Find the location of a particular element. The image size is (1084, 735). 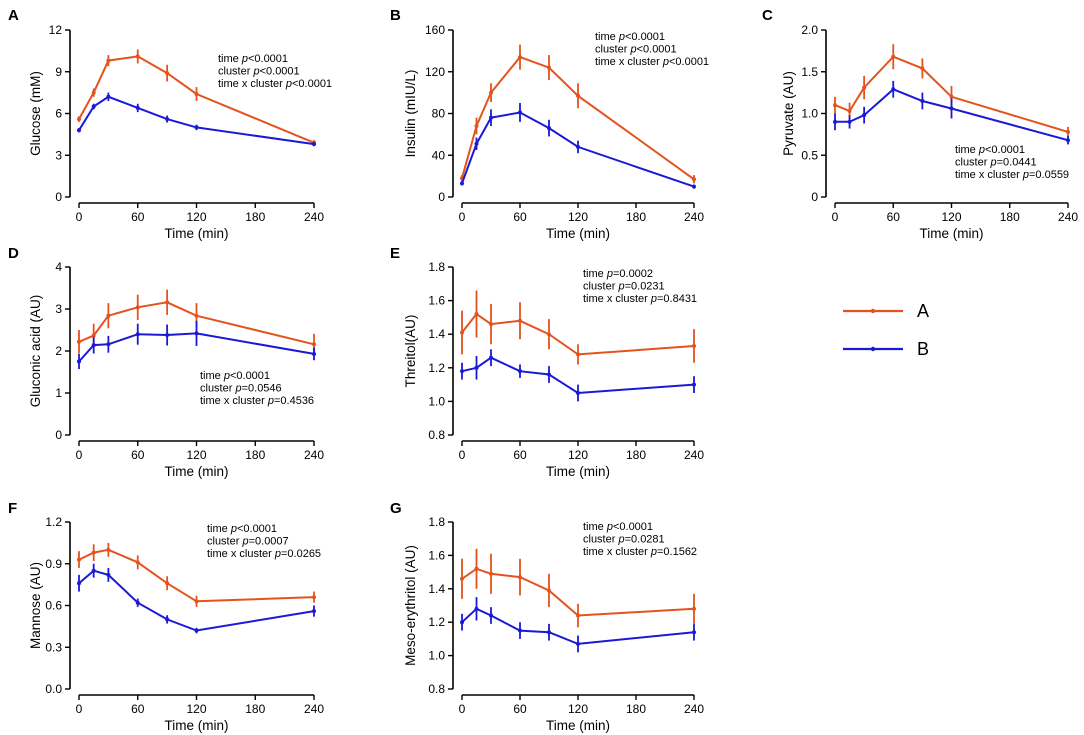

stat-line: time x cluster p=0.1562 is located at coordinates (640, 552).